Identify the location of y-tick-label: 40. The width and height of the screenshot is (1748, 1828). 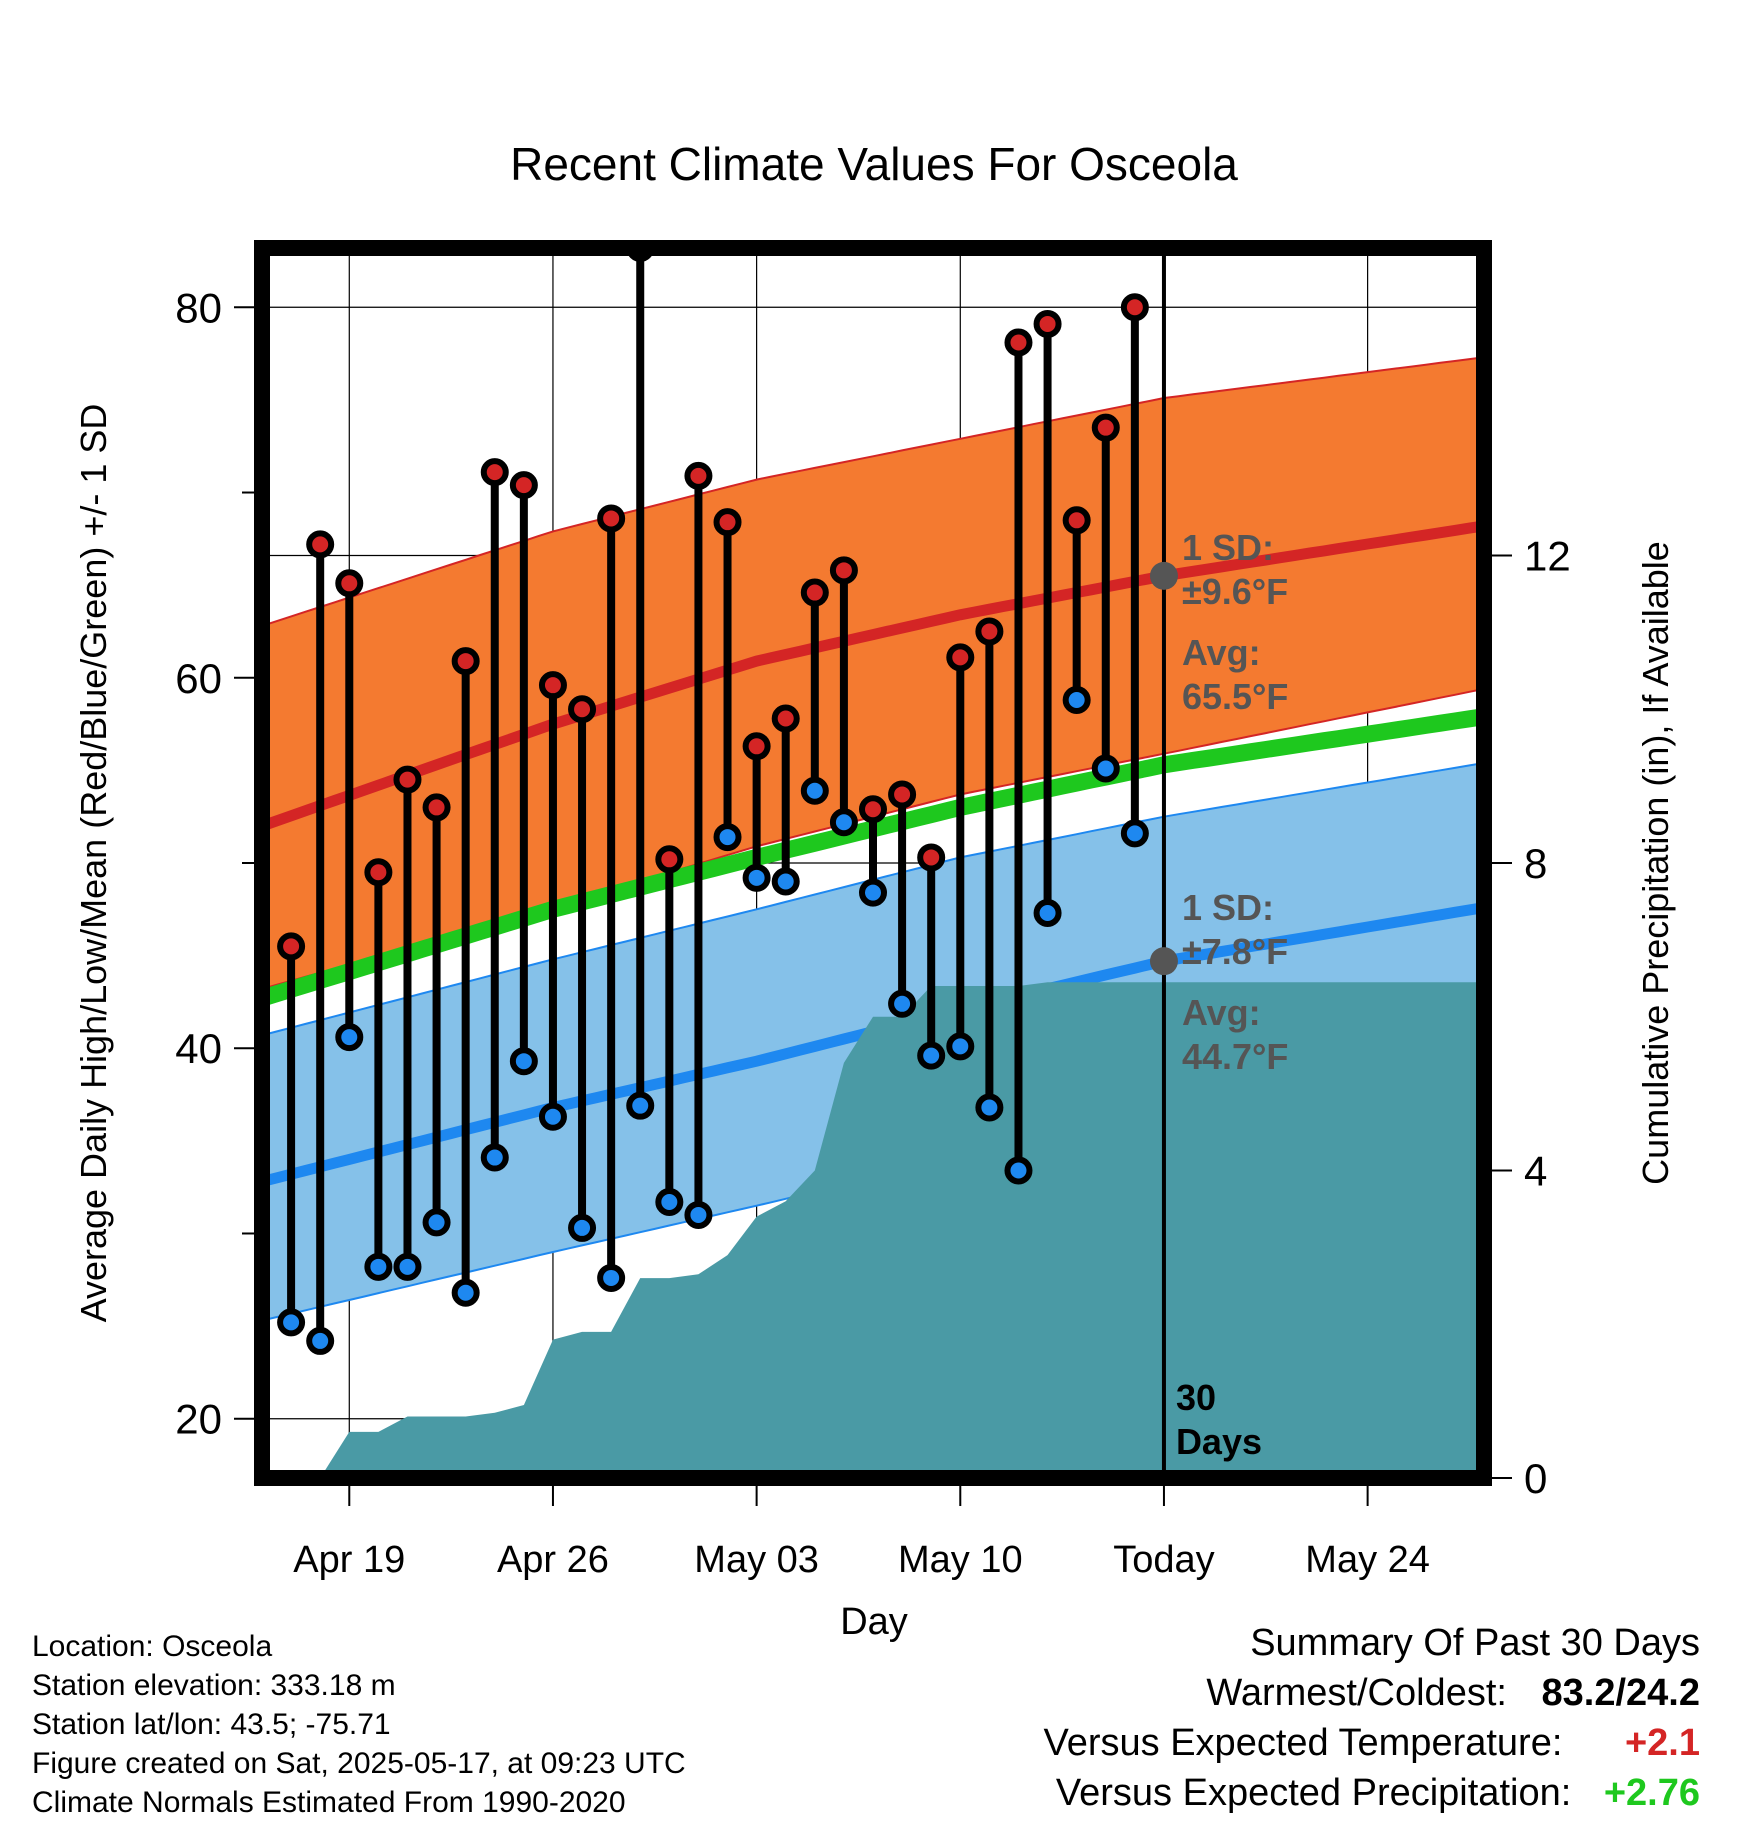
(198, 1048).